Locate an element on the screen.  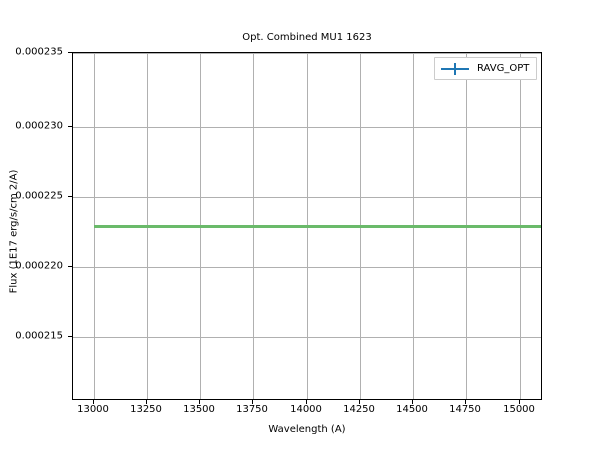
legend-entry-ravg-opt: RAVG_OPT is located at coordinates (484, 69).